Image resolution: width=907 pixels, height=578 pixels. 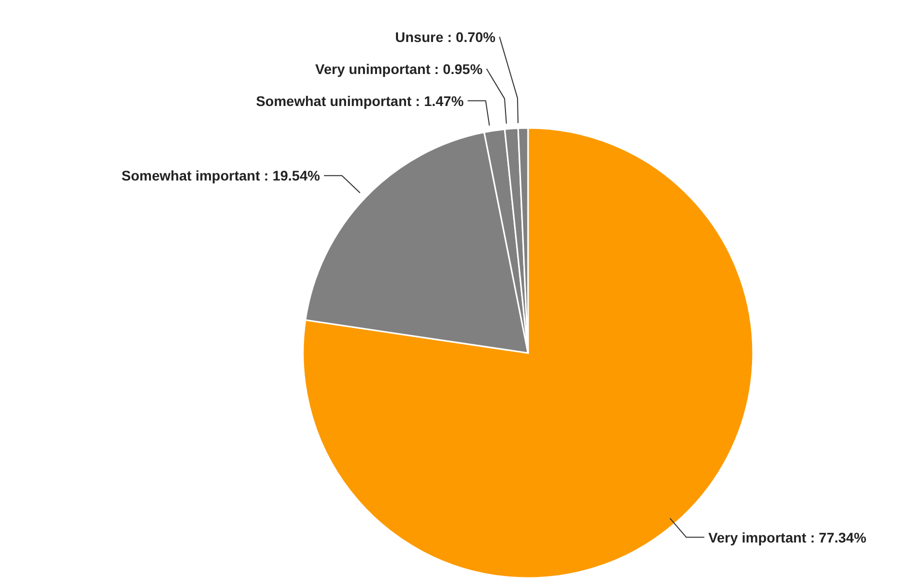 I want to click on slice-label: Unsure : 0.70%, so click(x=445, y=36).